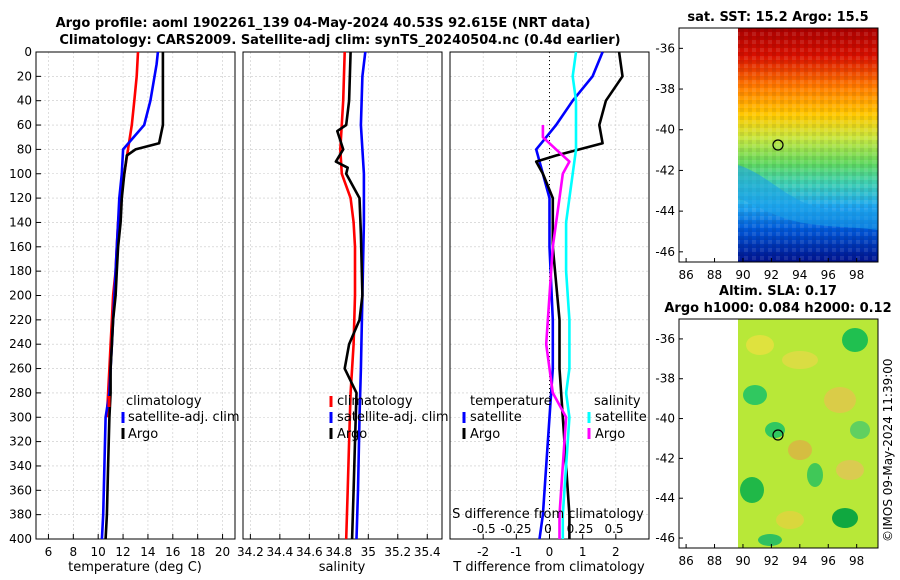 Image resolution: width=900 pixels, height=580 pixels. I want to click on x-tick-label: 18, so click(197, 552).